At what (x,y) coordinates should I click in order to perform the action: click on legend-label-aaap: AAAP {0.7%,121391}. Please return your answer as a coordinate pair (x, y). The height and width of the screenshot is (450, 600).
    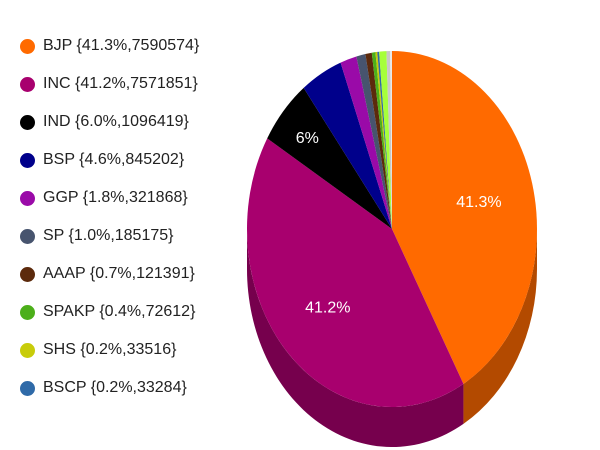
    Looking at the image, I should click on (119, 273).